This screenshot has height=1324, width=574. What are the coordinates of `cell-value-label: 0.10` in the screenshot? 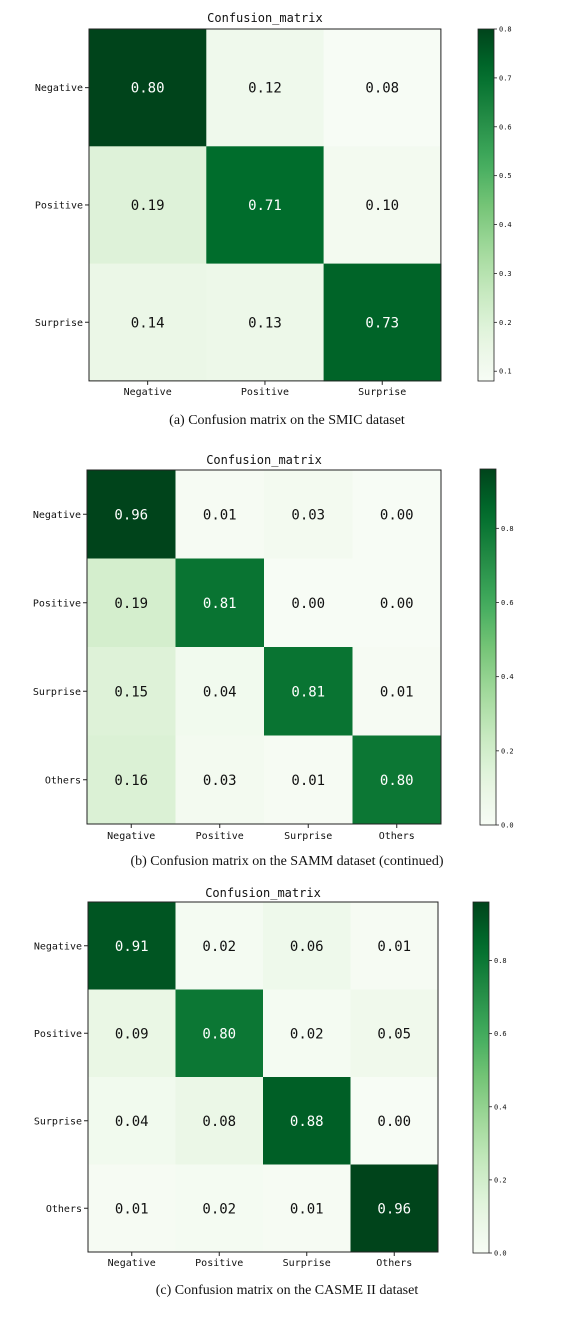 It's located at (382, 206).